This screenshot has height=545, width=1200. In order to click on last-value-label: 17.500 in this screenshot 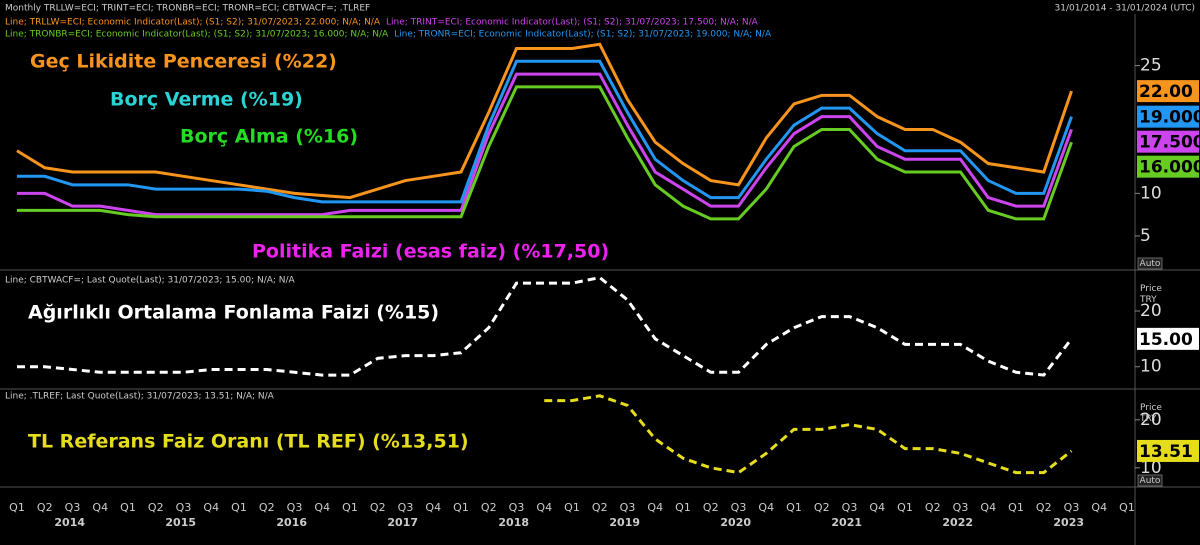, I will do `click(1169, 143)`.